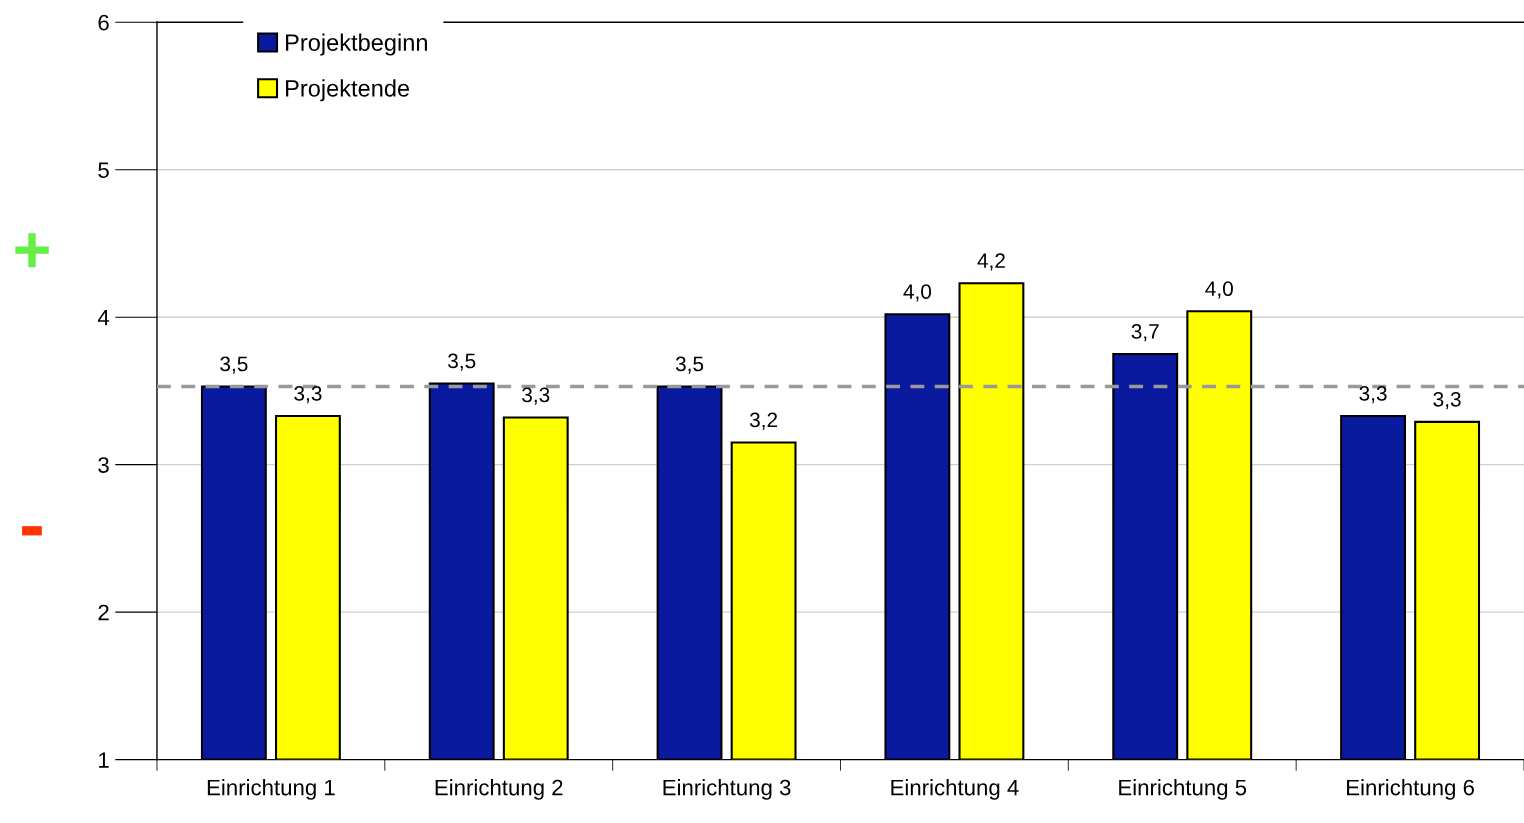 The width and height of the screenshot is (1524, 823). What do you see at coordinates (763, 421) in the screenshot?
I see `data-label: 3,2` at bounding box center [763, 421].